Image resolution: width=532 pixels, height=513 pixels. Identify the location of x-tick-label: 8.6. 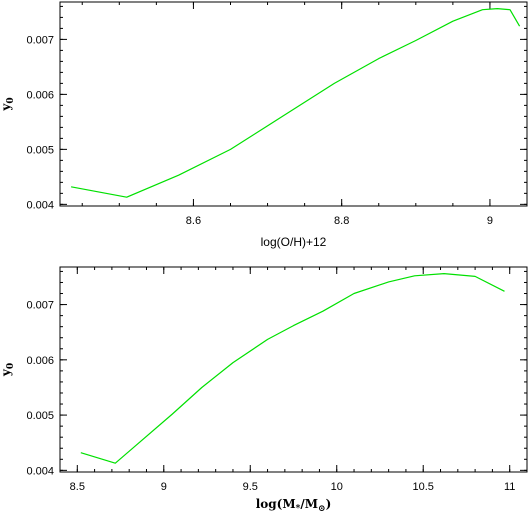
(193, 221).